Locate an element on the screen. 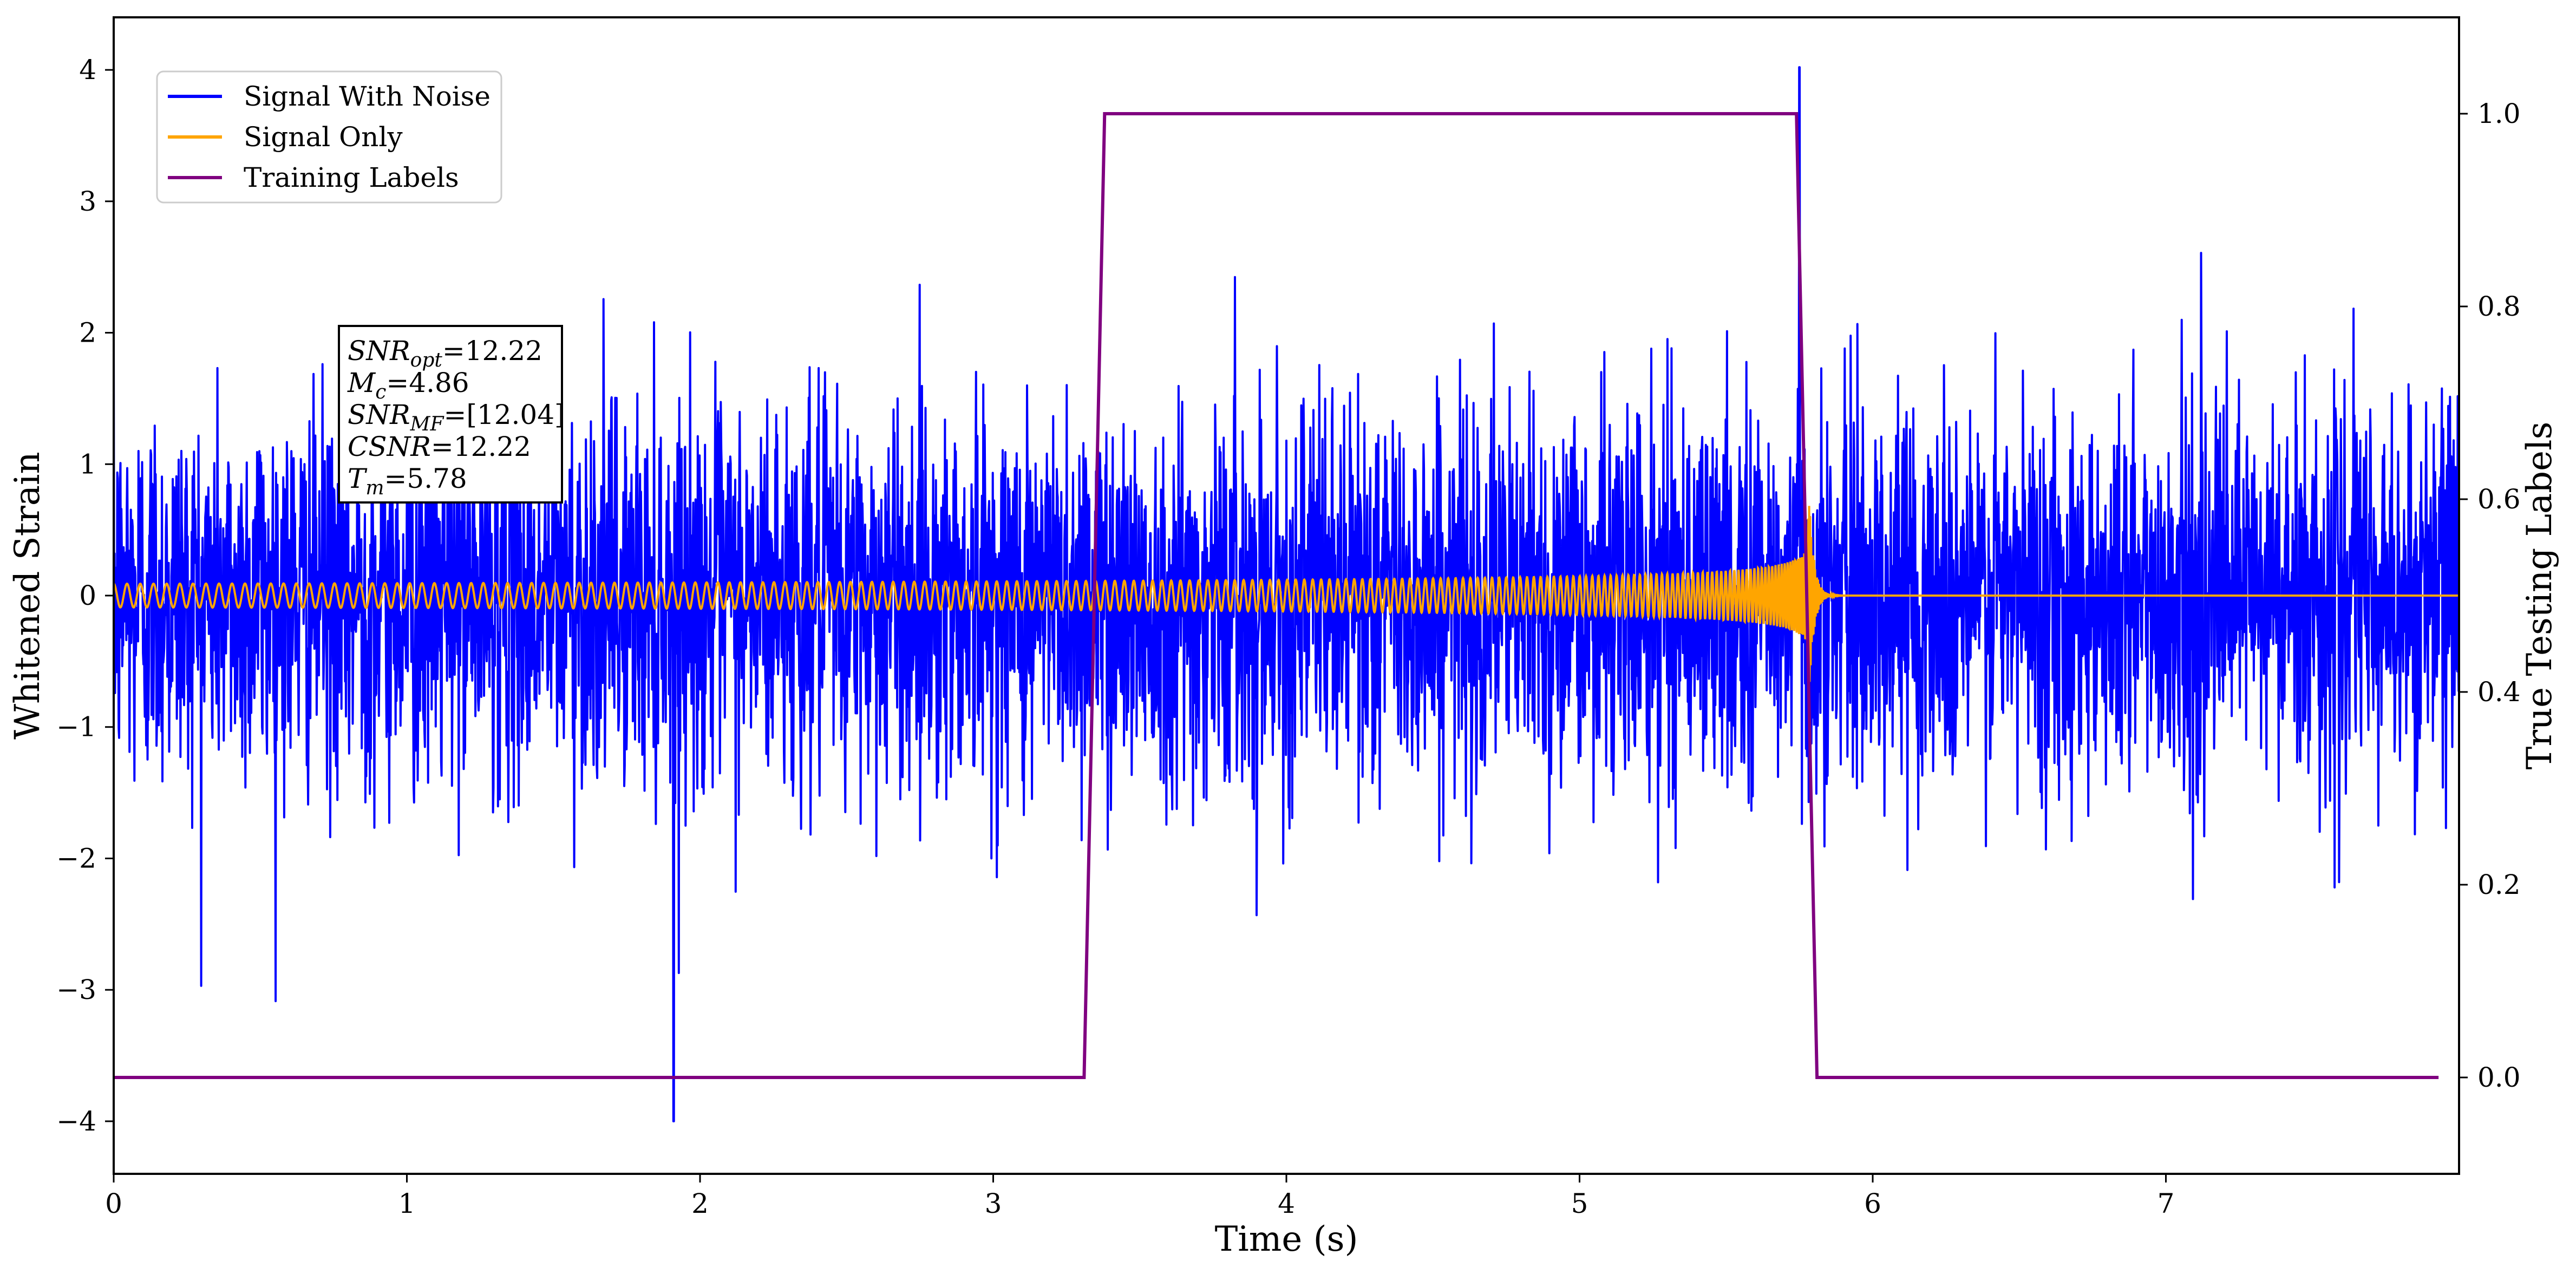 This screenshot has width=2576, height=1274. x-tick-label: 3 is located at coordinates (993, 1203).